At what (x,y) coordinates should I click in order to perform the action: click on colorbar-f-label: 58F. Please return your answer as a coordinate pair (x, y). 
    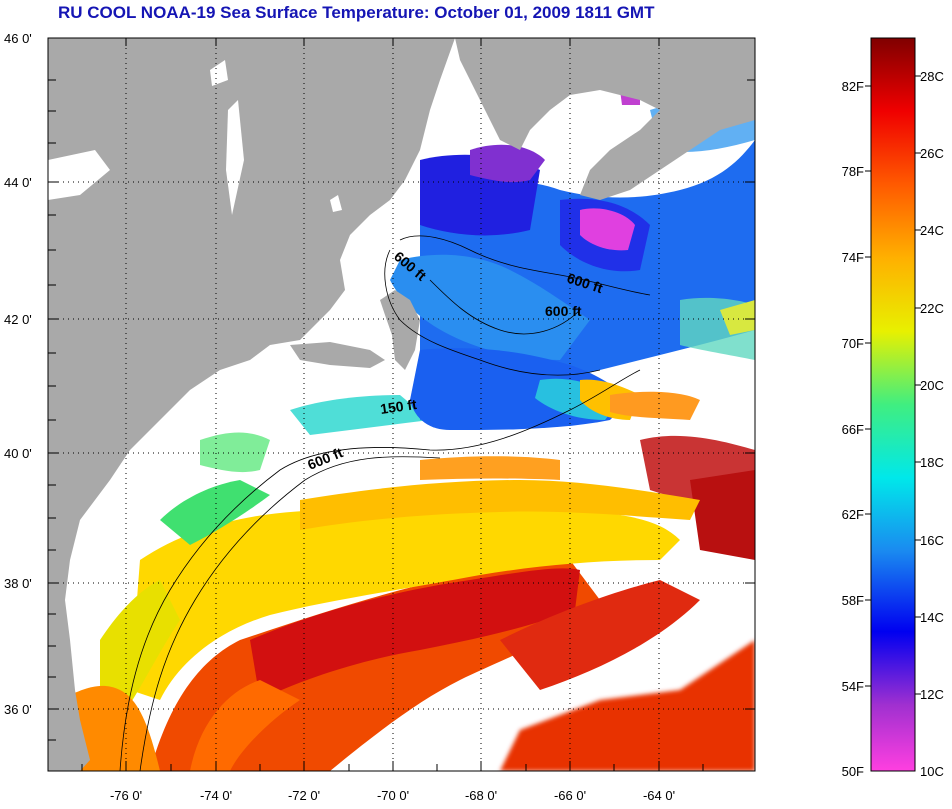
    Looking at the image, I should click on (853, 600).